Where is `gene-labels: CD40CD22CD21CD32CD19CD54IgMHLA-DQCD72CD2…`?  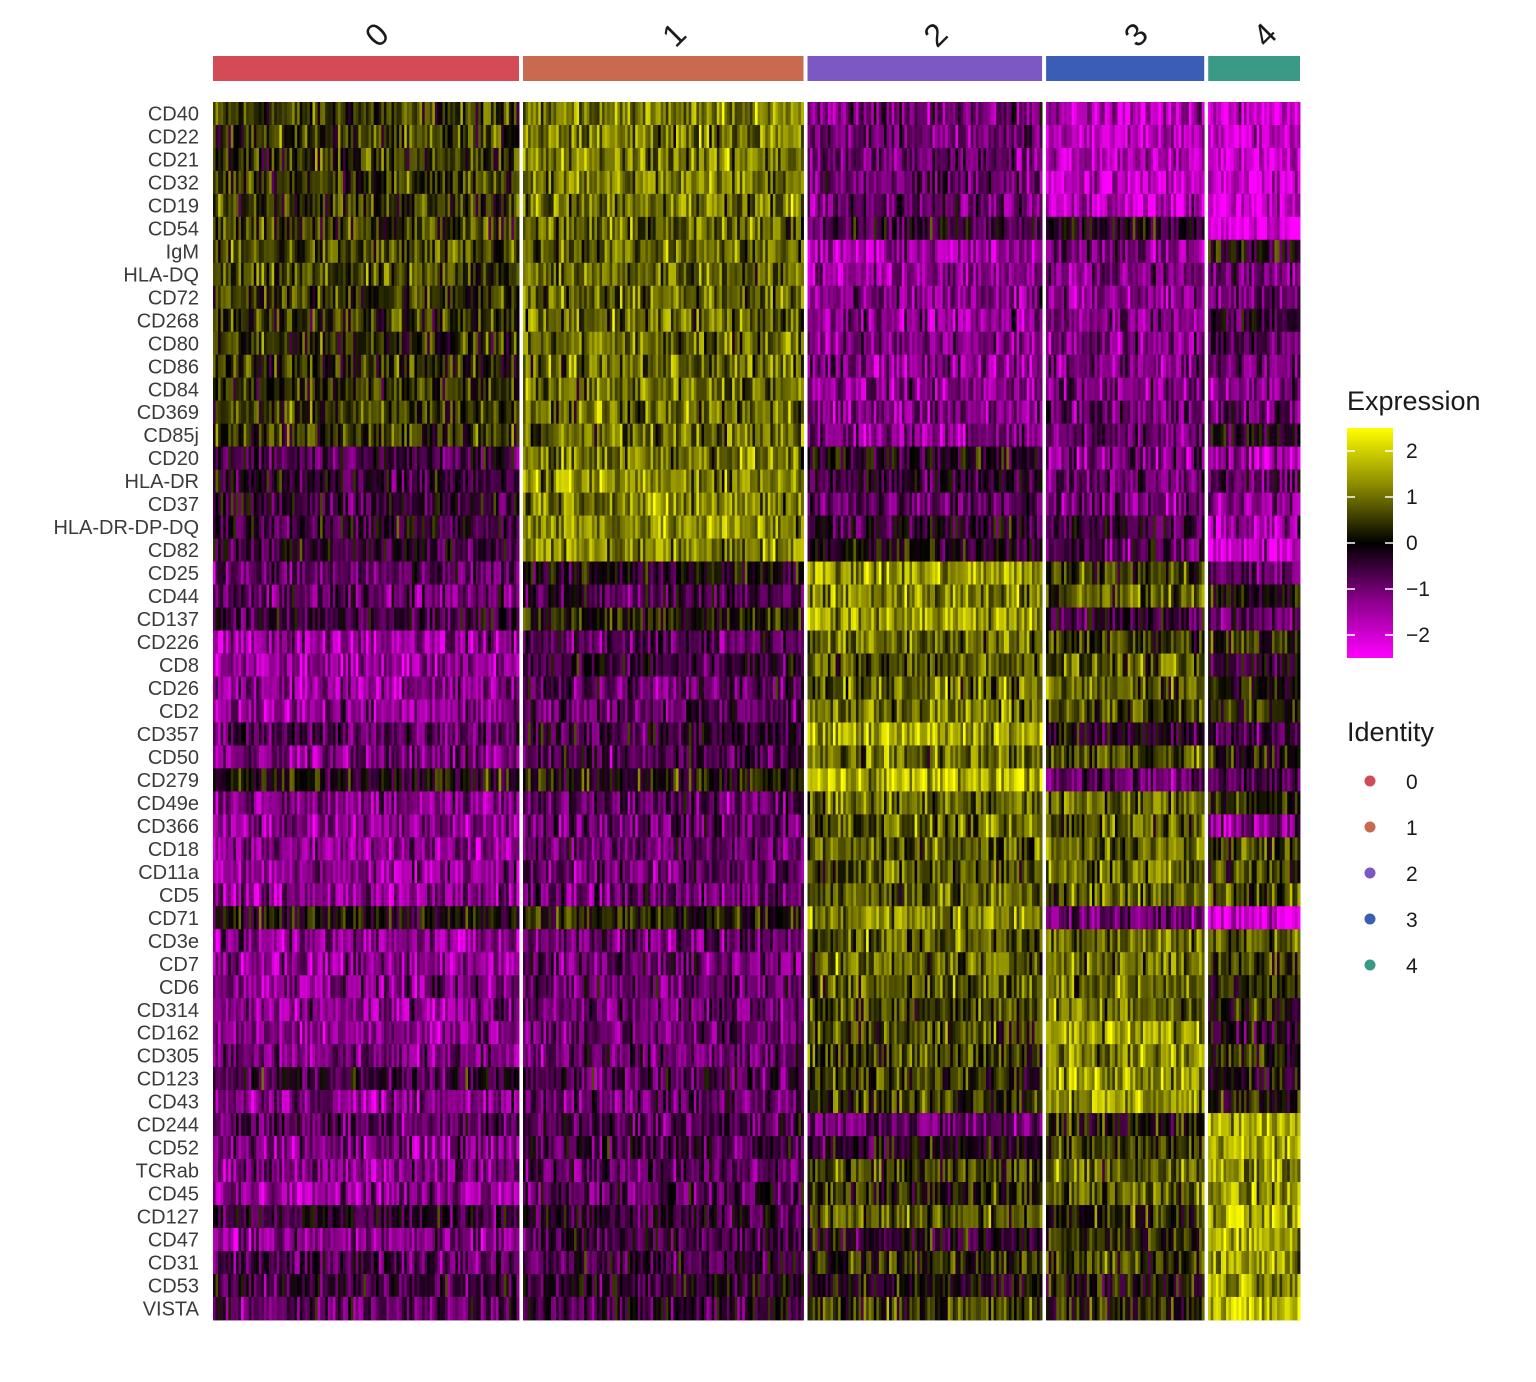 gene-labels: CD40CD22CD21CD32CD19CD54IgMHLA-DQCD72CD2… is located at coordinates (126, 712).